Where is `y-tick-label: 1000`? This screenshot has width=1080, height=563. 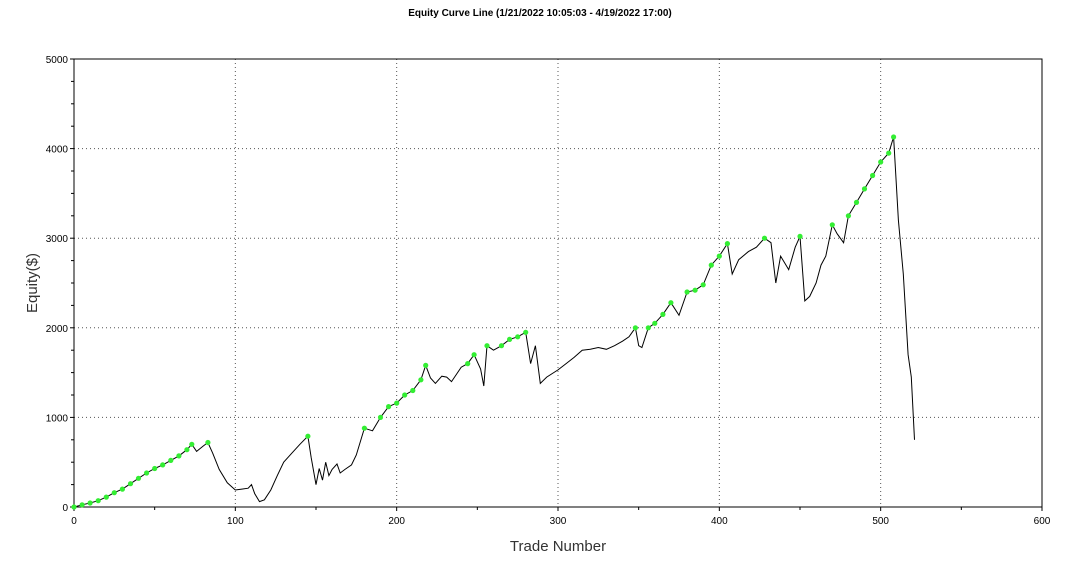 y-tick-label: 1000 is located at coordinates (57, 418).